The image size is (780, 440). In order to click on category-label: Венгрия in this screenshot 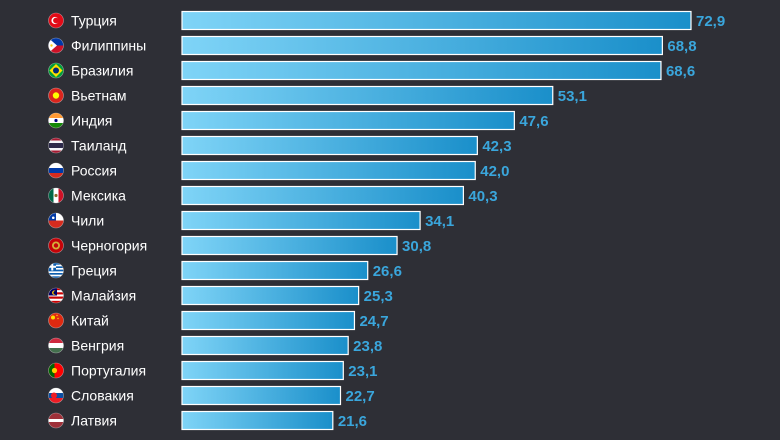, I will do `click(97, 346)`.